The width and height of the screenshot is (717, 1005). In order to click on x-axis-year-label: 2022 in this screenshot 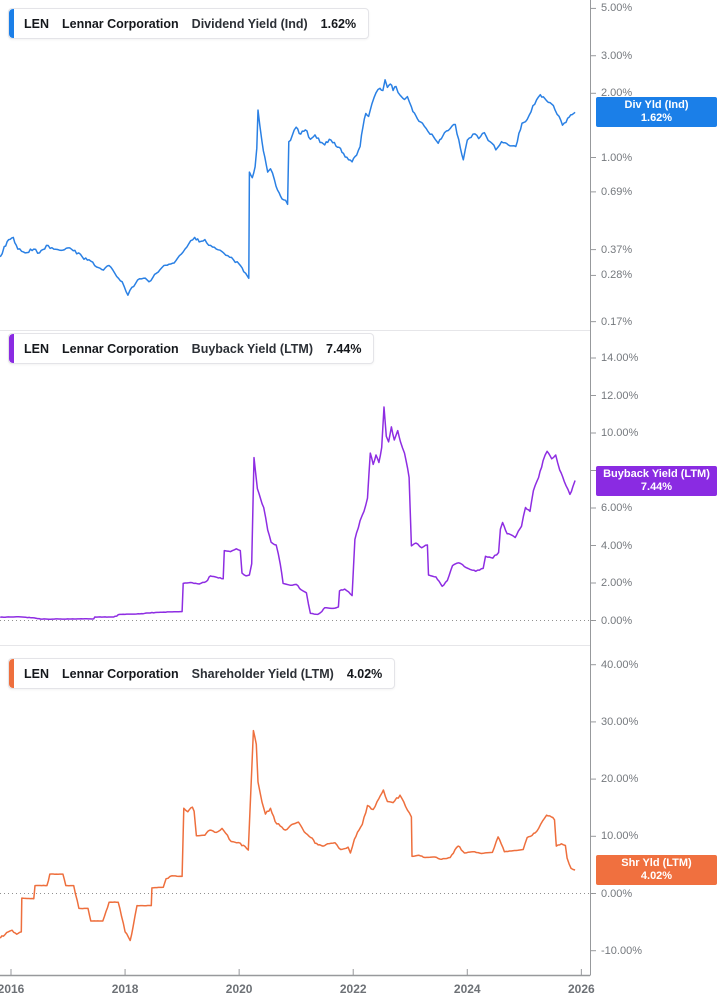, I will do `click(353, 989)`.